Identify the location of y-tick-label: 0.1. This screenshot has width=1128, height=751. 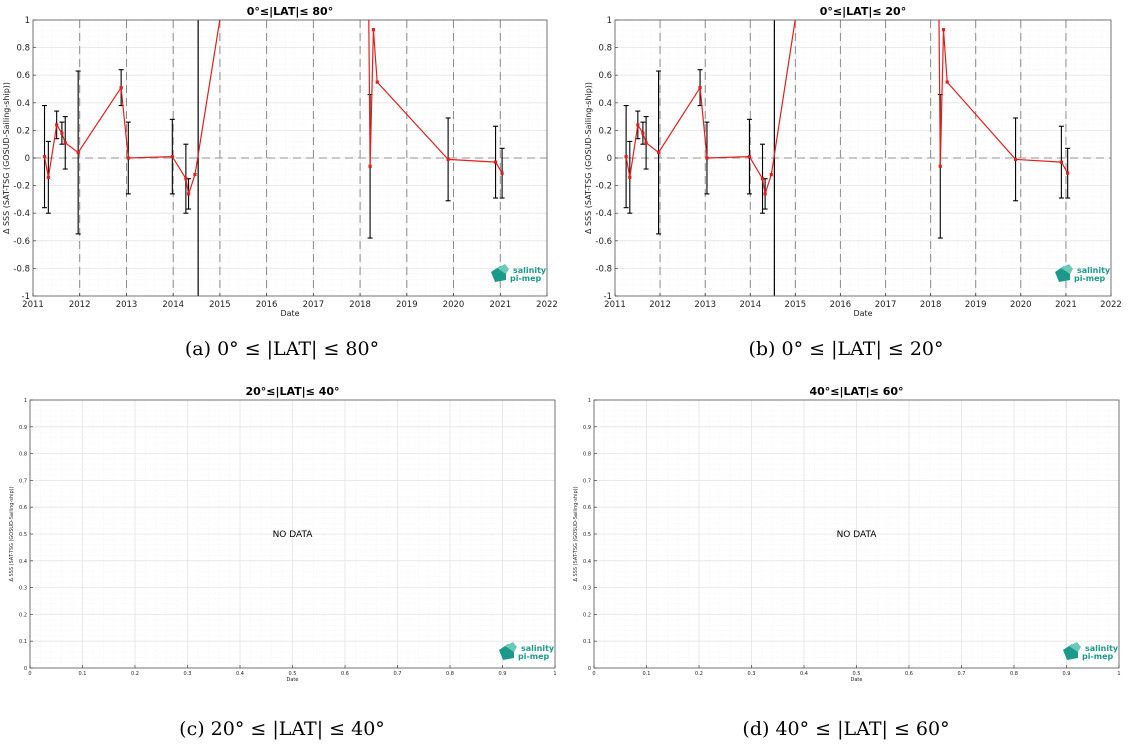
(23, 642).